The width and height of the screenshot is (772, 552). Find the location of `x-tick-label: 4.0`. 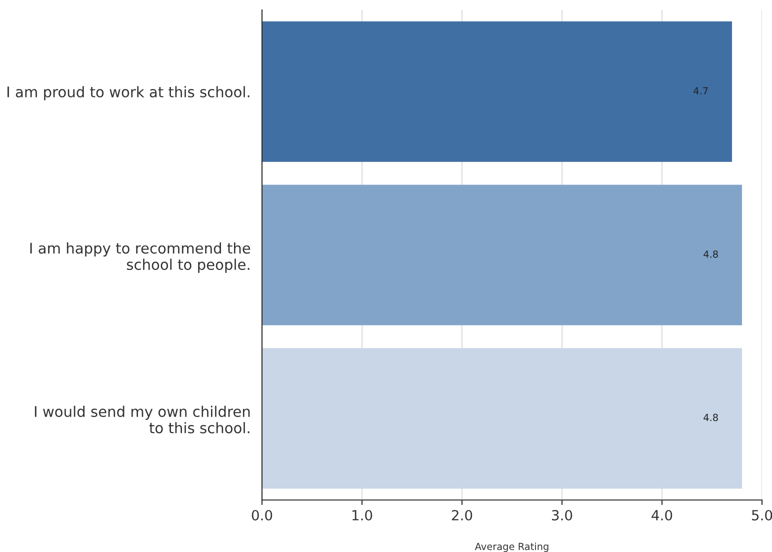

x-tick-label: 4.0 is located at coordinates (662, 515).